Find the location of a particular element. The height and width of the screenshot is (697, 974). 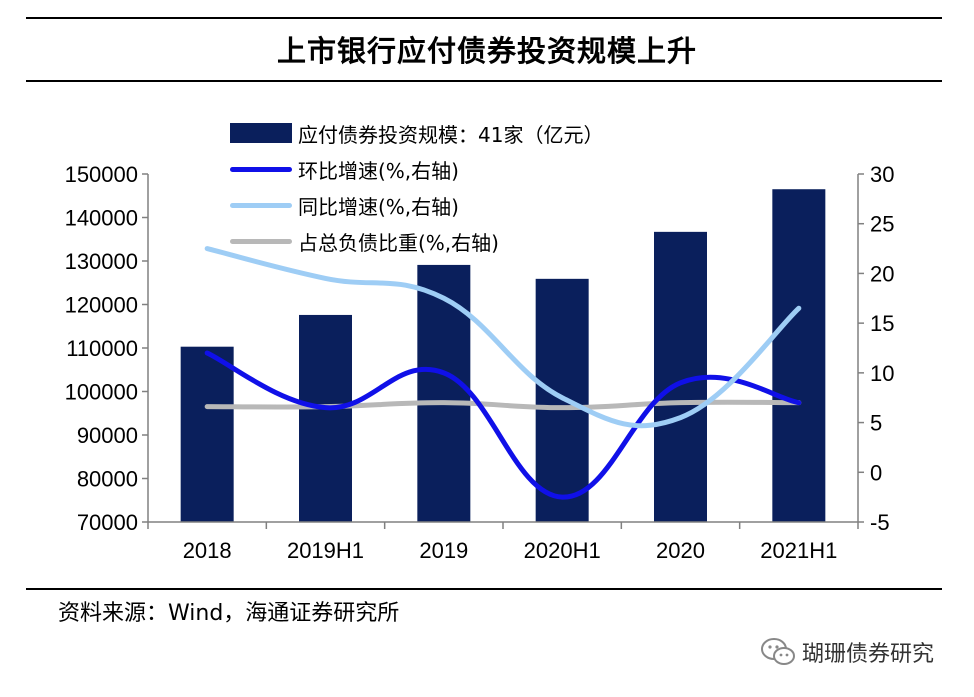

right-tick-label: 15 is located at coordinates (882, 323).